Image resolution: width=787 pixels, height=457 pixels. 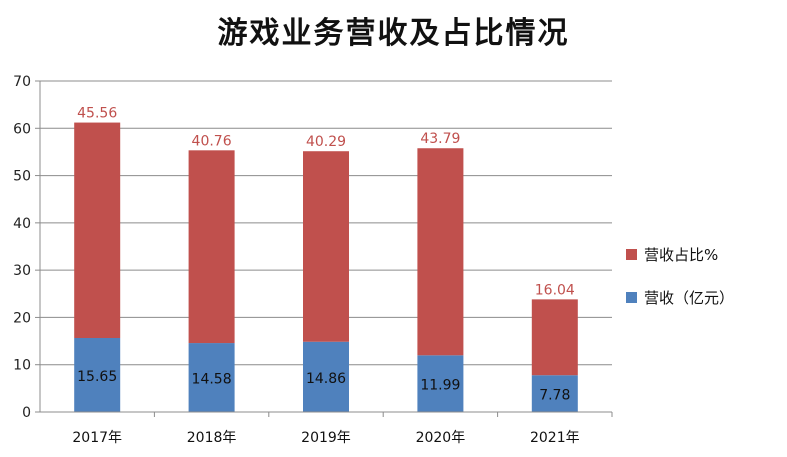 What do you see at coordinates (326, 438) in the screenshot?
I see `x-tick-label: 2019年` at bounding box center [326, 438].